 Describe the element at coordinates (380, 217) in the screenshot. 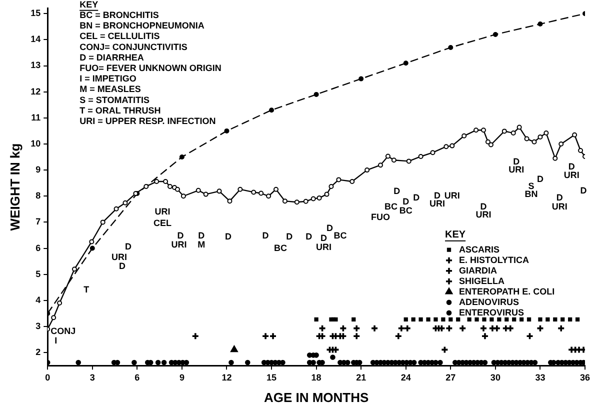

I see `annotation: FUO` at that location.